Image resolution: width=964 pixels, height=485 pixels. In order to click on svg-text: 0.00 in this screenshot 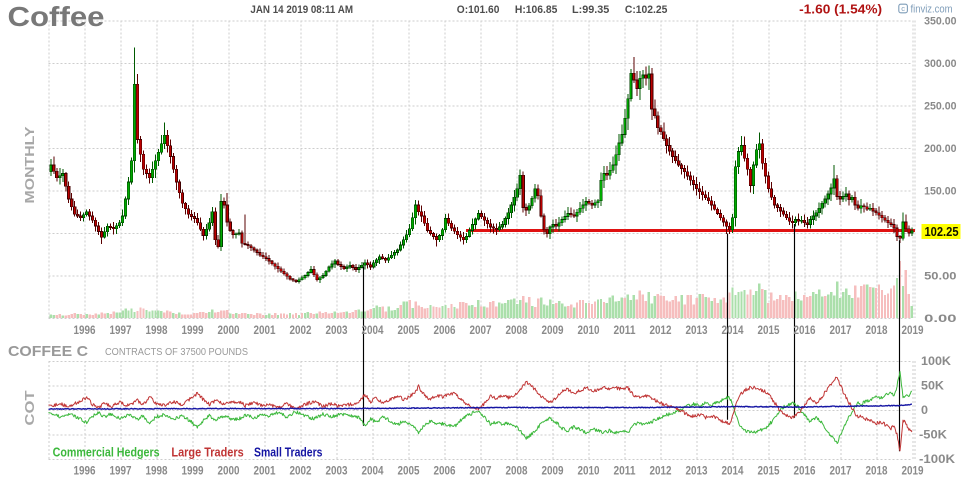, I will do `click(940, 319)`.